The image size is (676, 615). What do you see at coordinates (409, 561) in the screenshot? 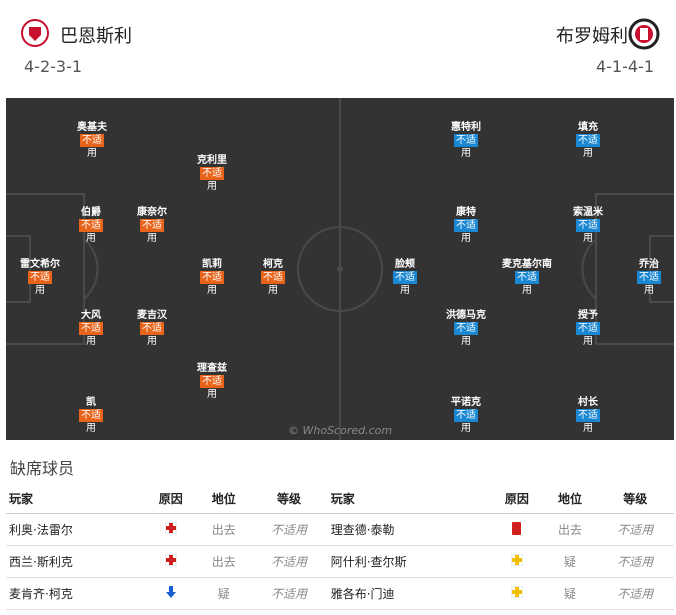
I see `player: 阿什利·查尔斯` at bounding box center [409, 561].